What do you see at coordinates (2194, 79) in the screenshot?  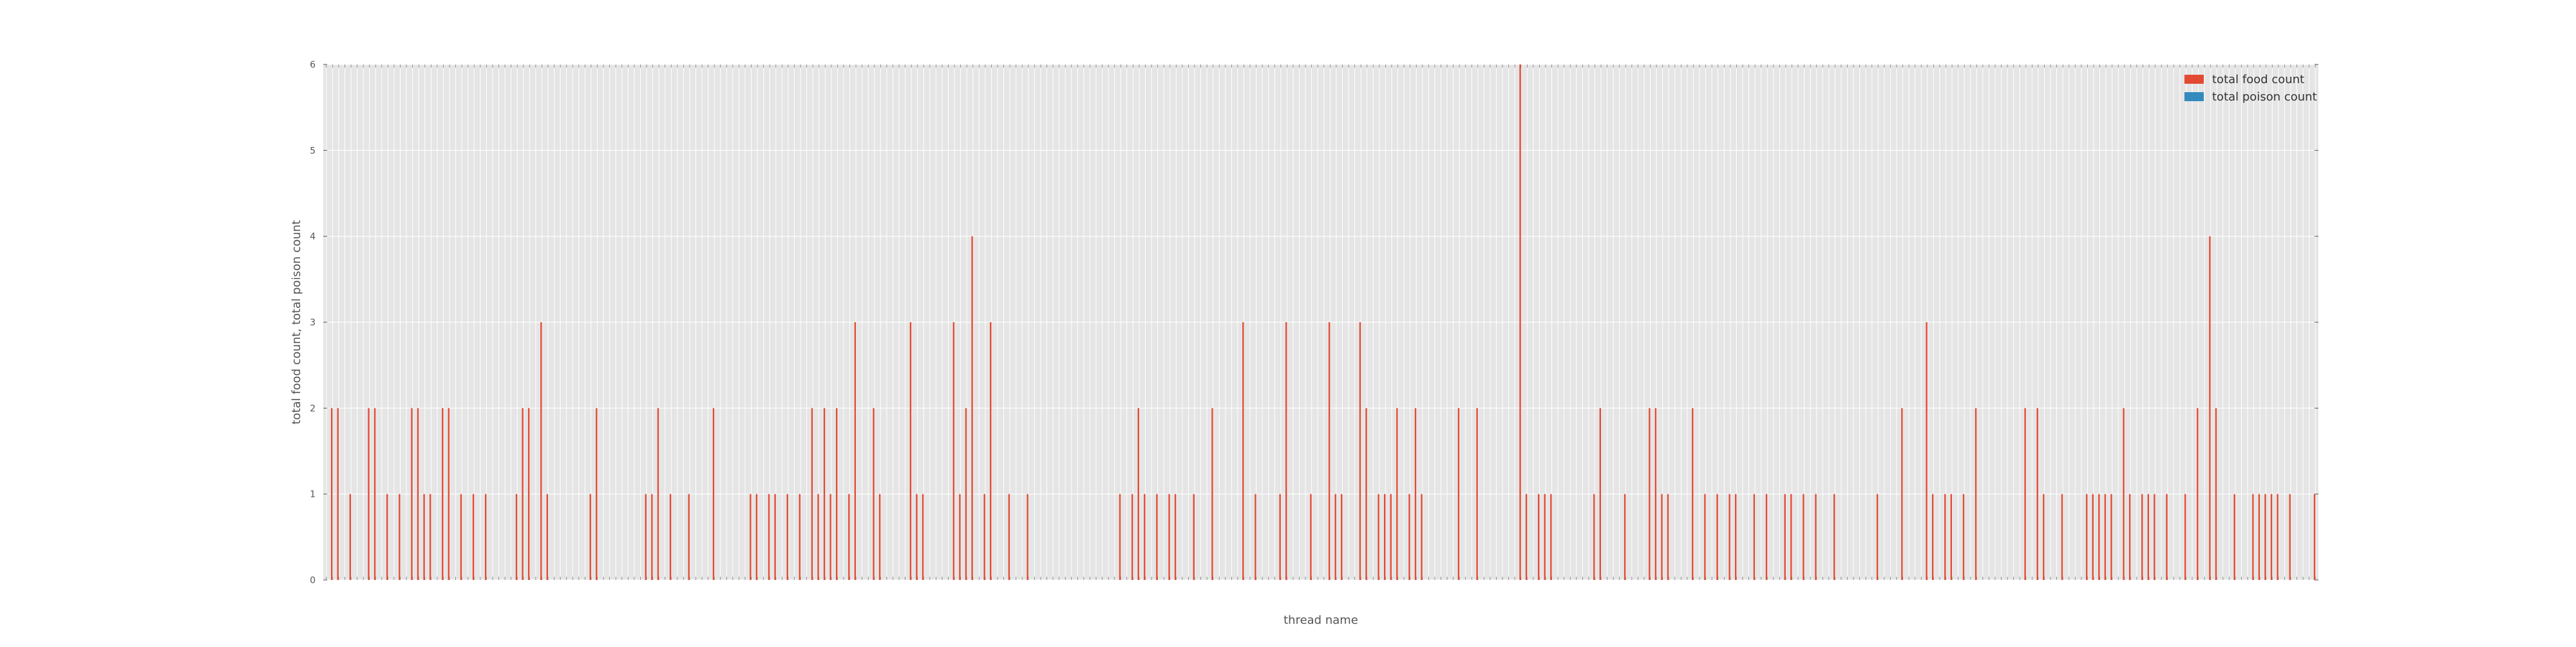 I see `legend-swatch` at bounding box center [2194, 79].